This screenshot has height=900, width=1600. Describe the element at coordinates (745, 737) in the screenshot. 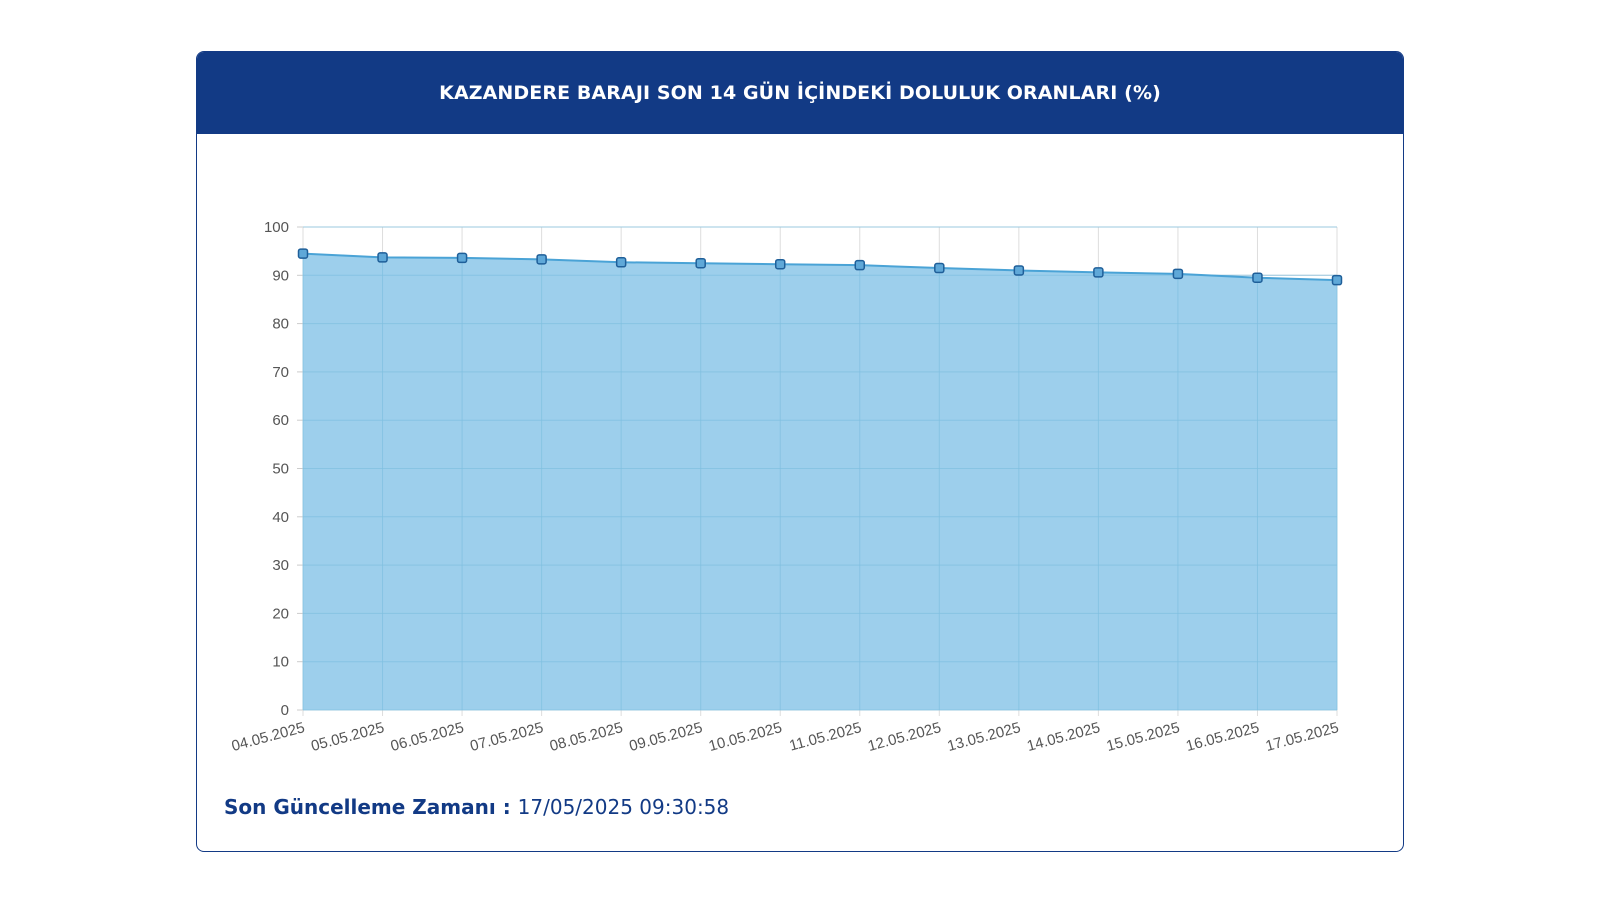

I see `x-tick-label: 10.05.2025` at that location.